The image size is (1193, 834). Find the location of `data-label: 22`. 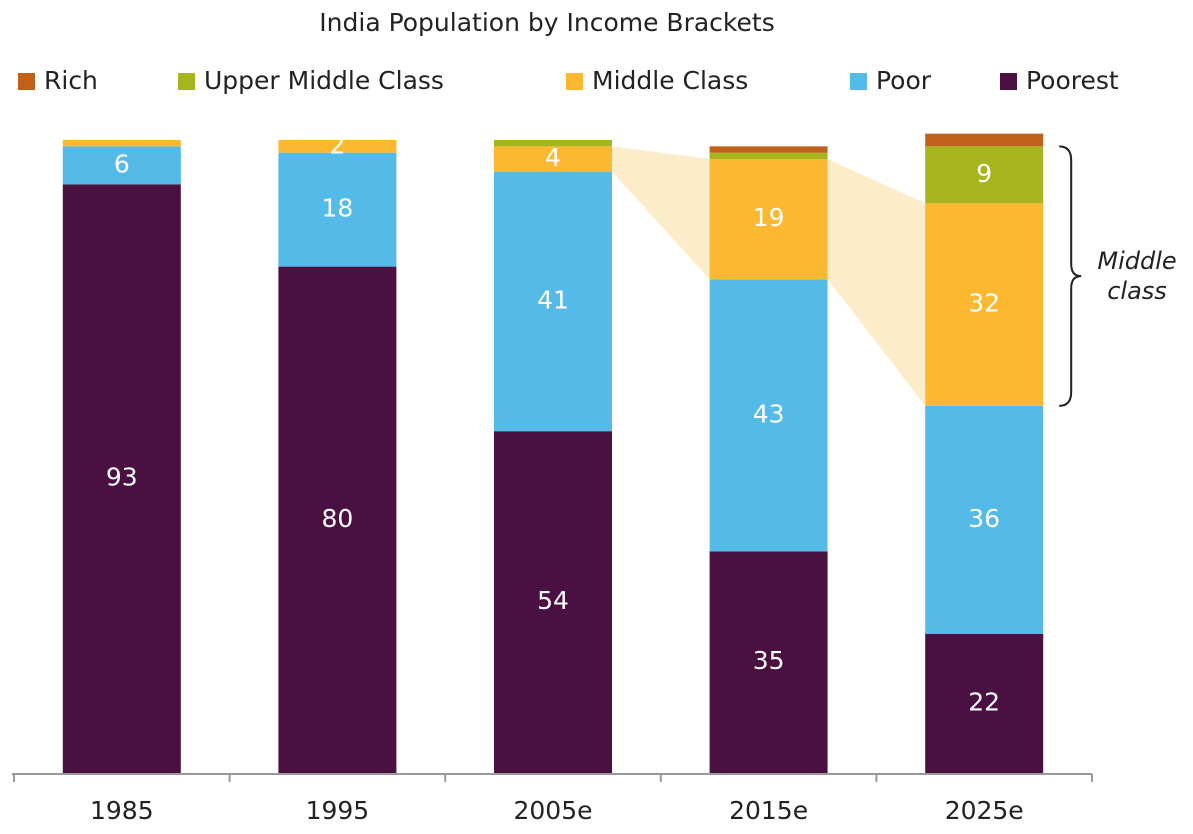

data-label: 22 is located at coordinates (984, 701).